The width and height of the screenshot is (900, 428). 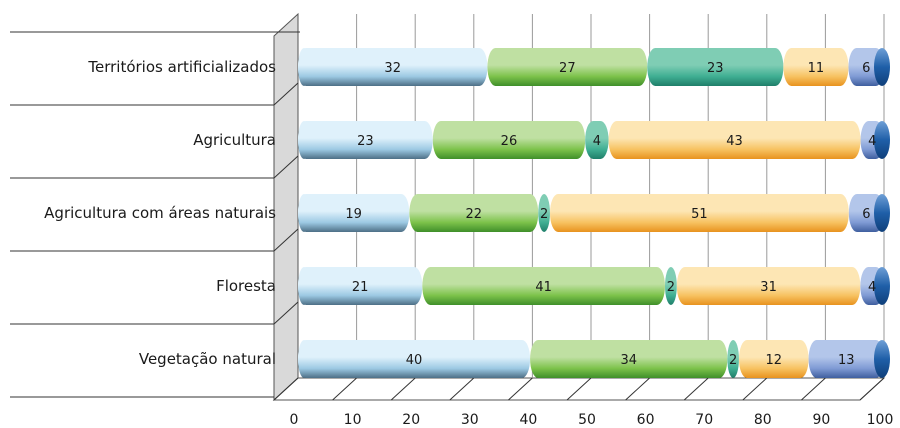 I want to click on x-axis-ticks: 0 10 20 30 40 50 60 70 80 90 100, so click(x=592, y=420).